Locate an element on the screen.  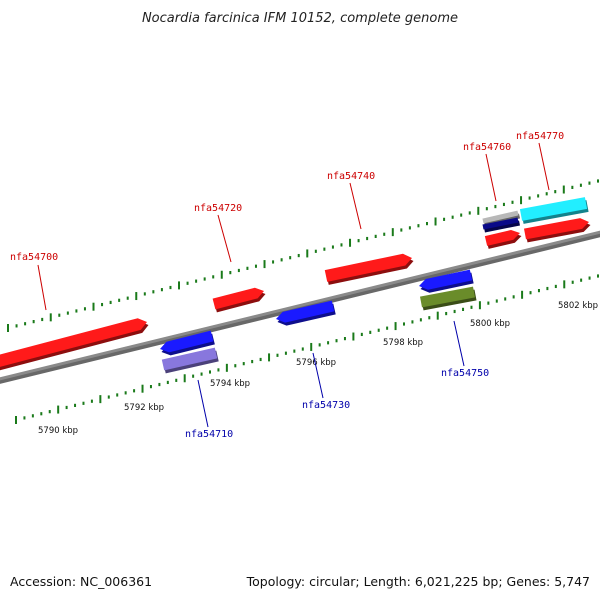
gene-nfa54700 is located at coordinates (74, 344).